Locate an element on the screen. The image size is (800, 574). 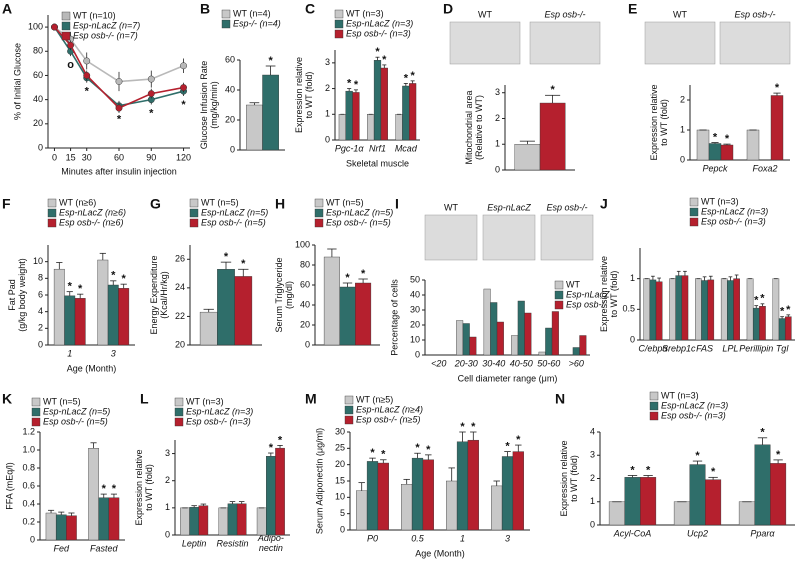
x-tick-label: 30-40 is located at coordinates (493, 363).